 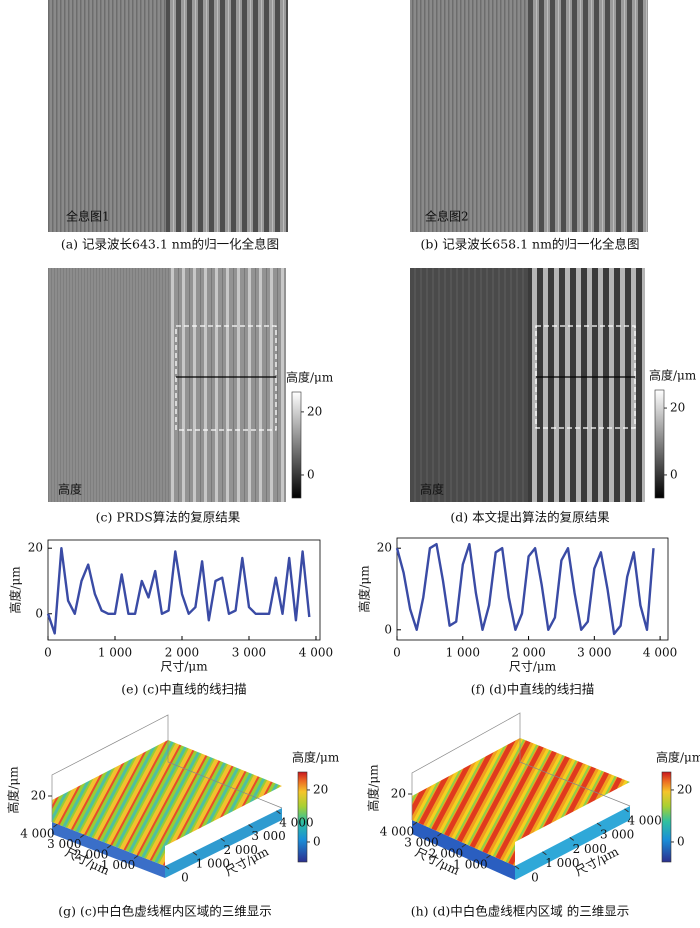 What do you see at coordinates (168, 517) in the screenshot?
I see `caption: (c) PRDS算法的复原结果` at bounding box center [168, 517].